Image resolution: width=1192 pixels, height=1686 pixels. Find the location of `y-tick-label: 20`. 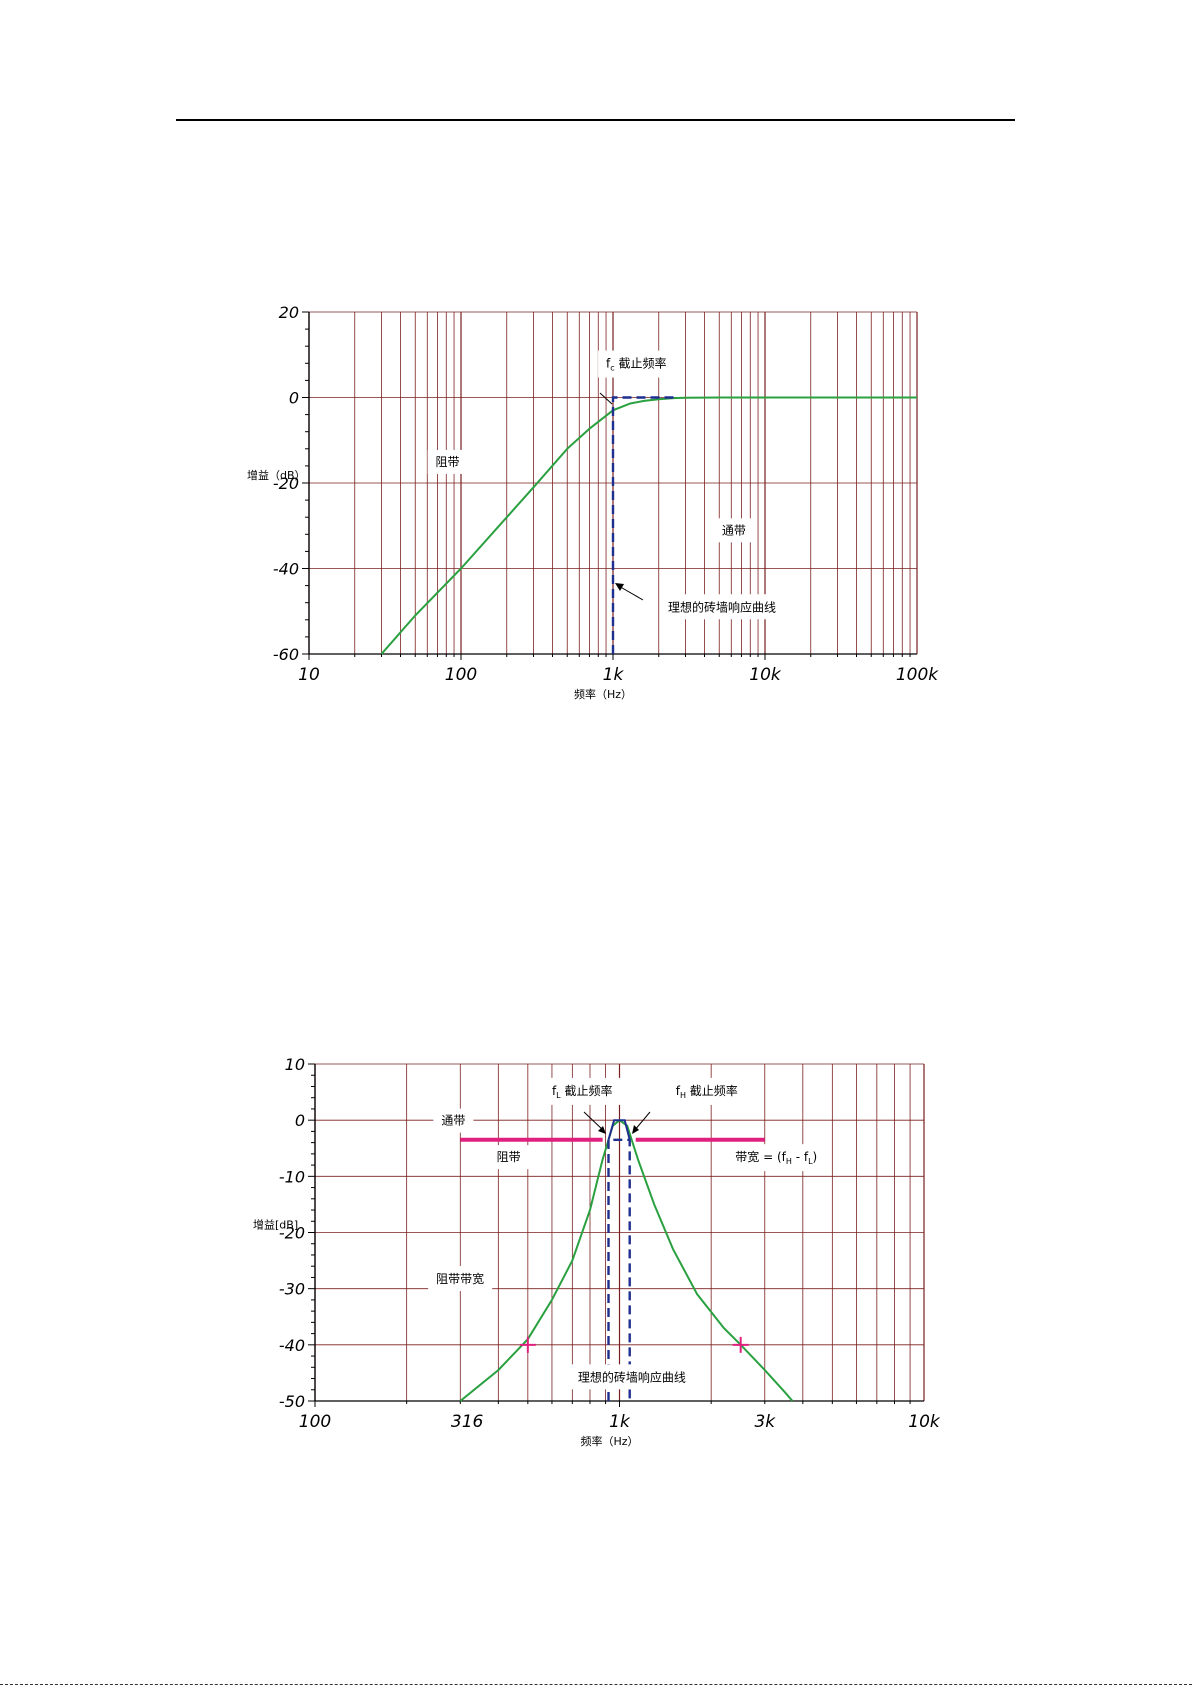

y-tick-label: 20 is located at coordinates (289, 312).